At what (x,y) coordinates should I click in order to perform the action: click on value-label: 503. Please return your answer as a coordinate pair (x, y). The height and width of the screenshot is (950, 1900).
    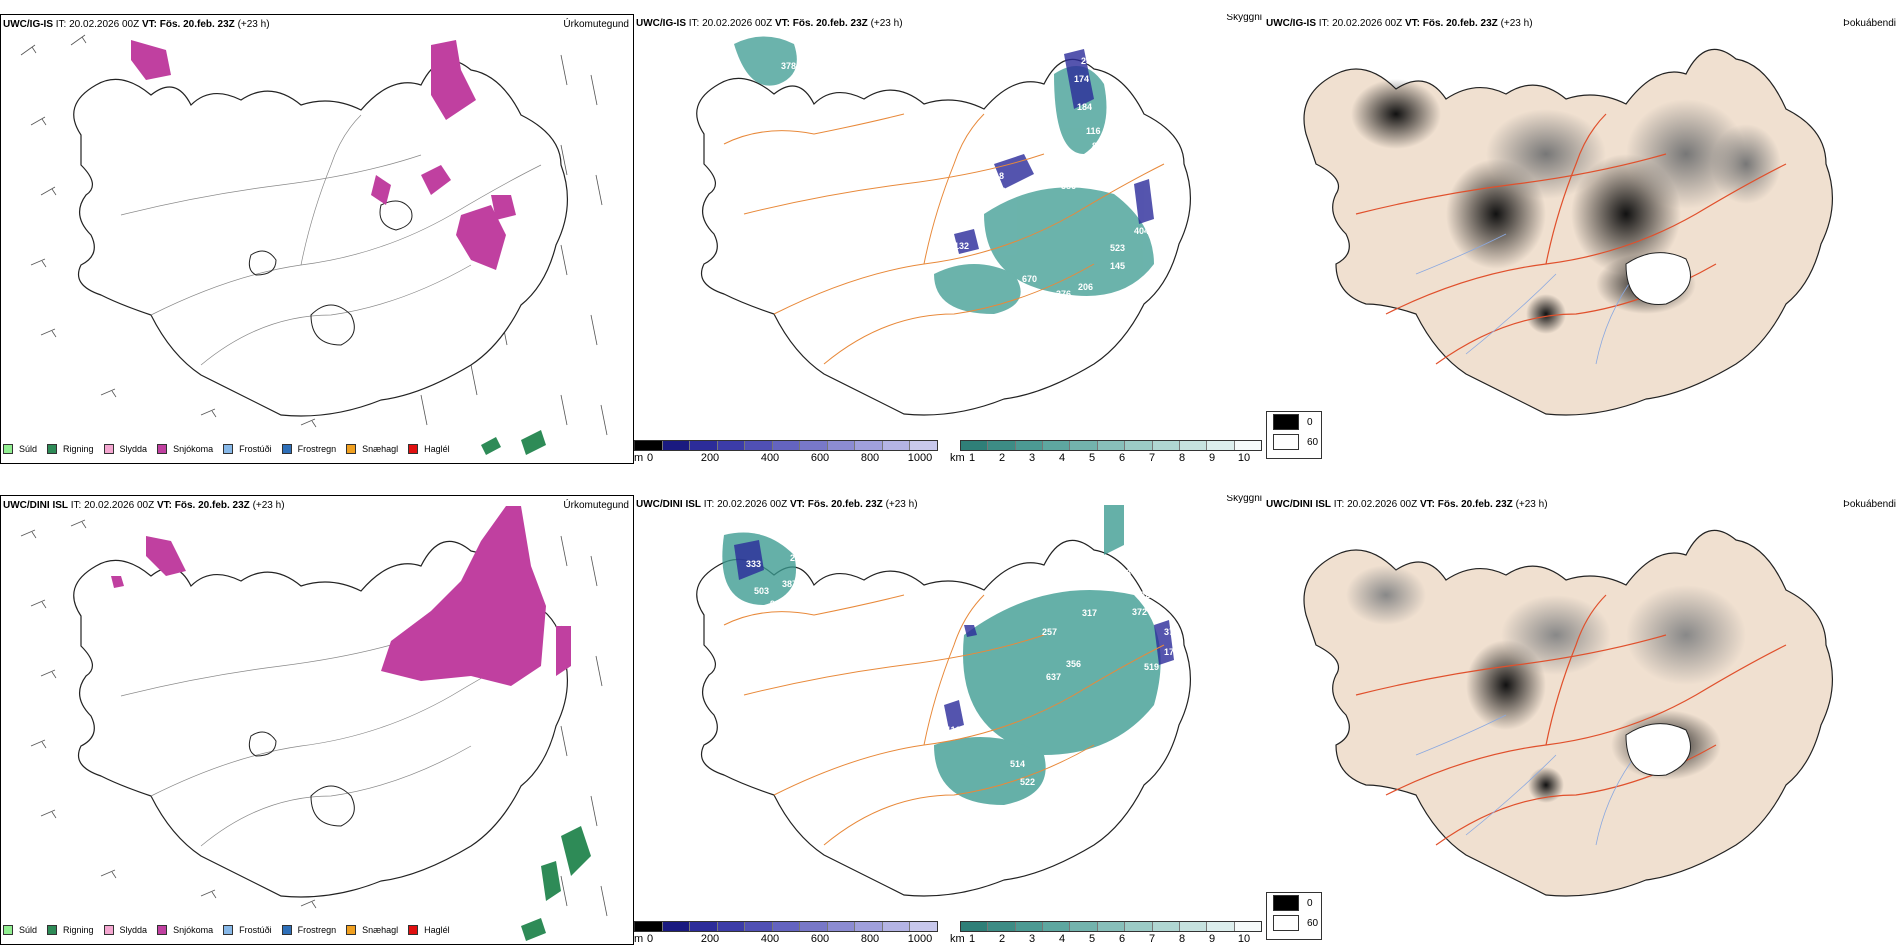
    Looking at the image, I should click on (761, 591).